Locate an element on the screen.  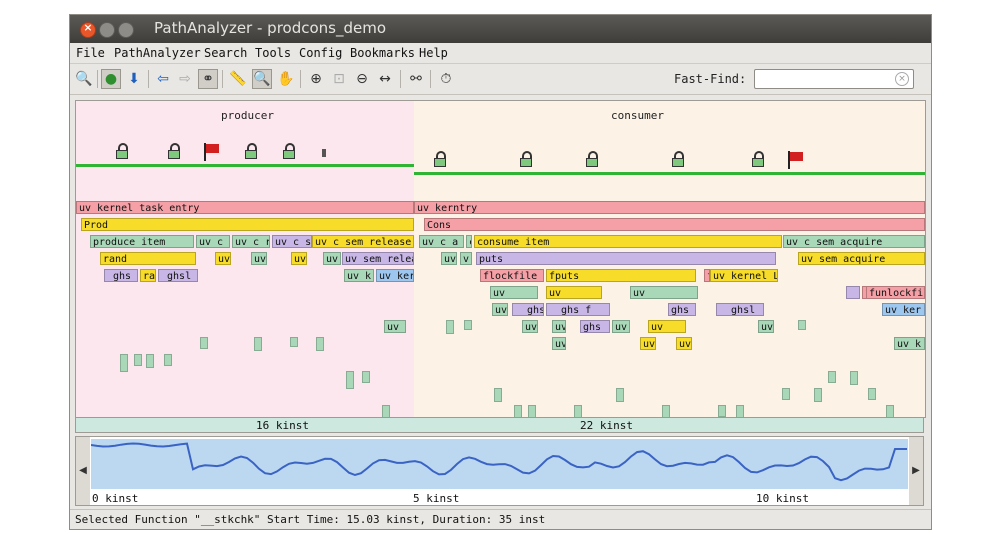
fast-find-input: × is located at coordinates (834, 79).